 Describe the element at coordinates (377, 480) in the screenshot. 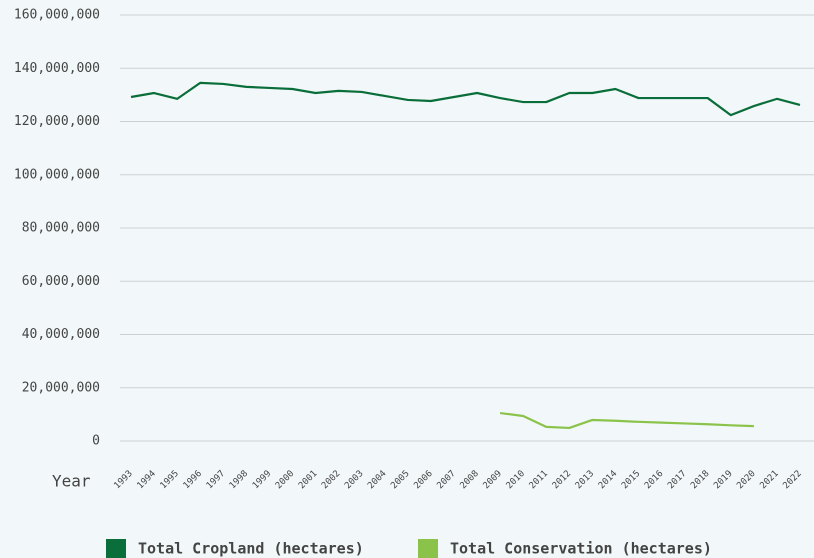

I see `x-tick-label: 2004` at that location.